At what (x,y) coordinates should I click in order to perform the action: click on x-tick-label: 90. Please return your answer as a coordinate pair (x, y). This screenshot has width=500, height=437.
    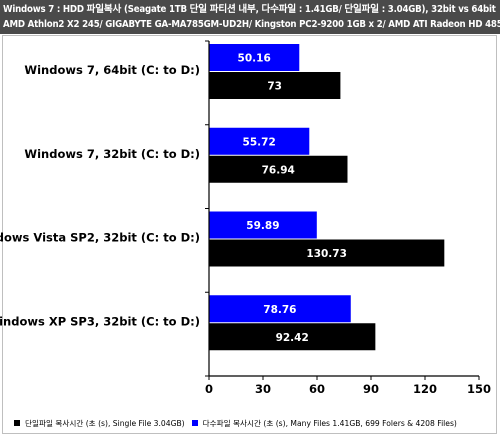
    Looking at the image, I should click on (371, 389).